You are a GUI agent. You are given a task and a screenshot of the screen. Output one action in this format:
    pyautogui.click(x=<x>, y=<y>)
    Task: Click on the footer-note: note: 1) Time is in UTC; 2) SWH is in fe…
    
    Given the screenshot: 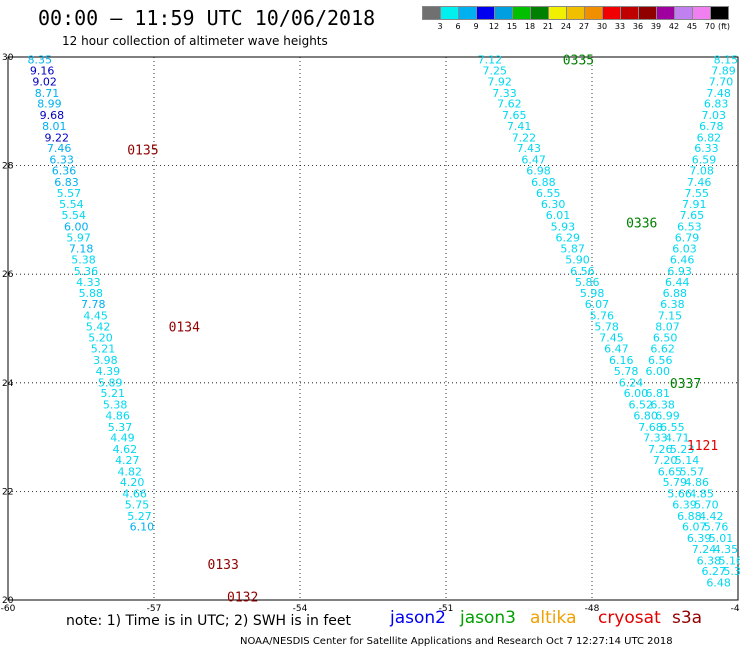 What is the action you would take?
    pyautogui.click(x=209, y=621)
    